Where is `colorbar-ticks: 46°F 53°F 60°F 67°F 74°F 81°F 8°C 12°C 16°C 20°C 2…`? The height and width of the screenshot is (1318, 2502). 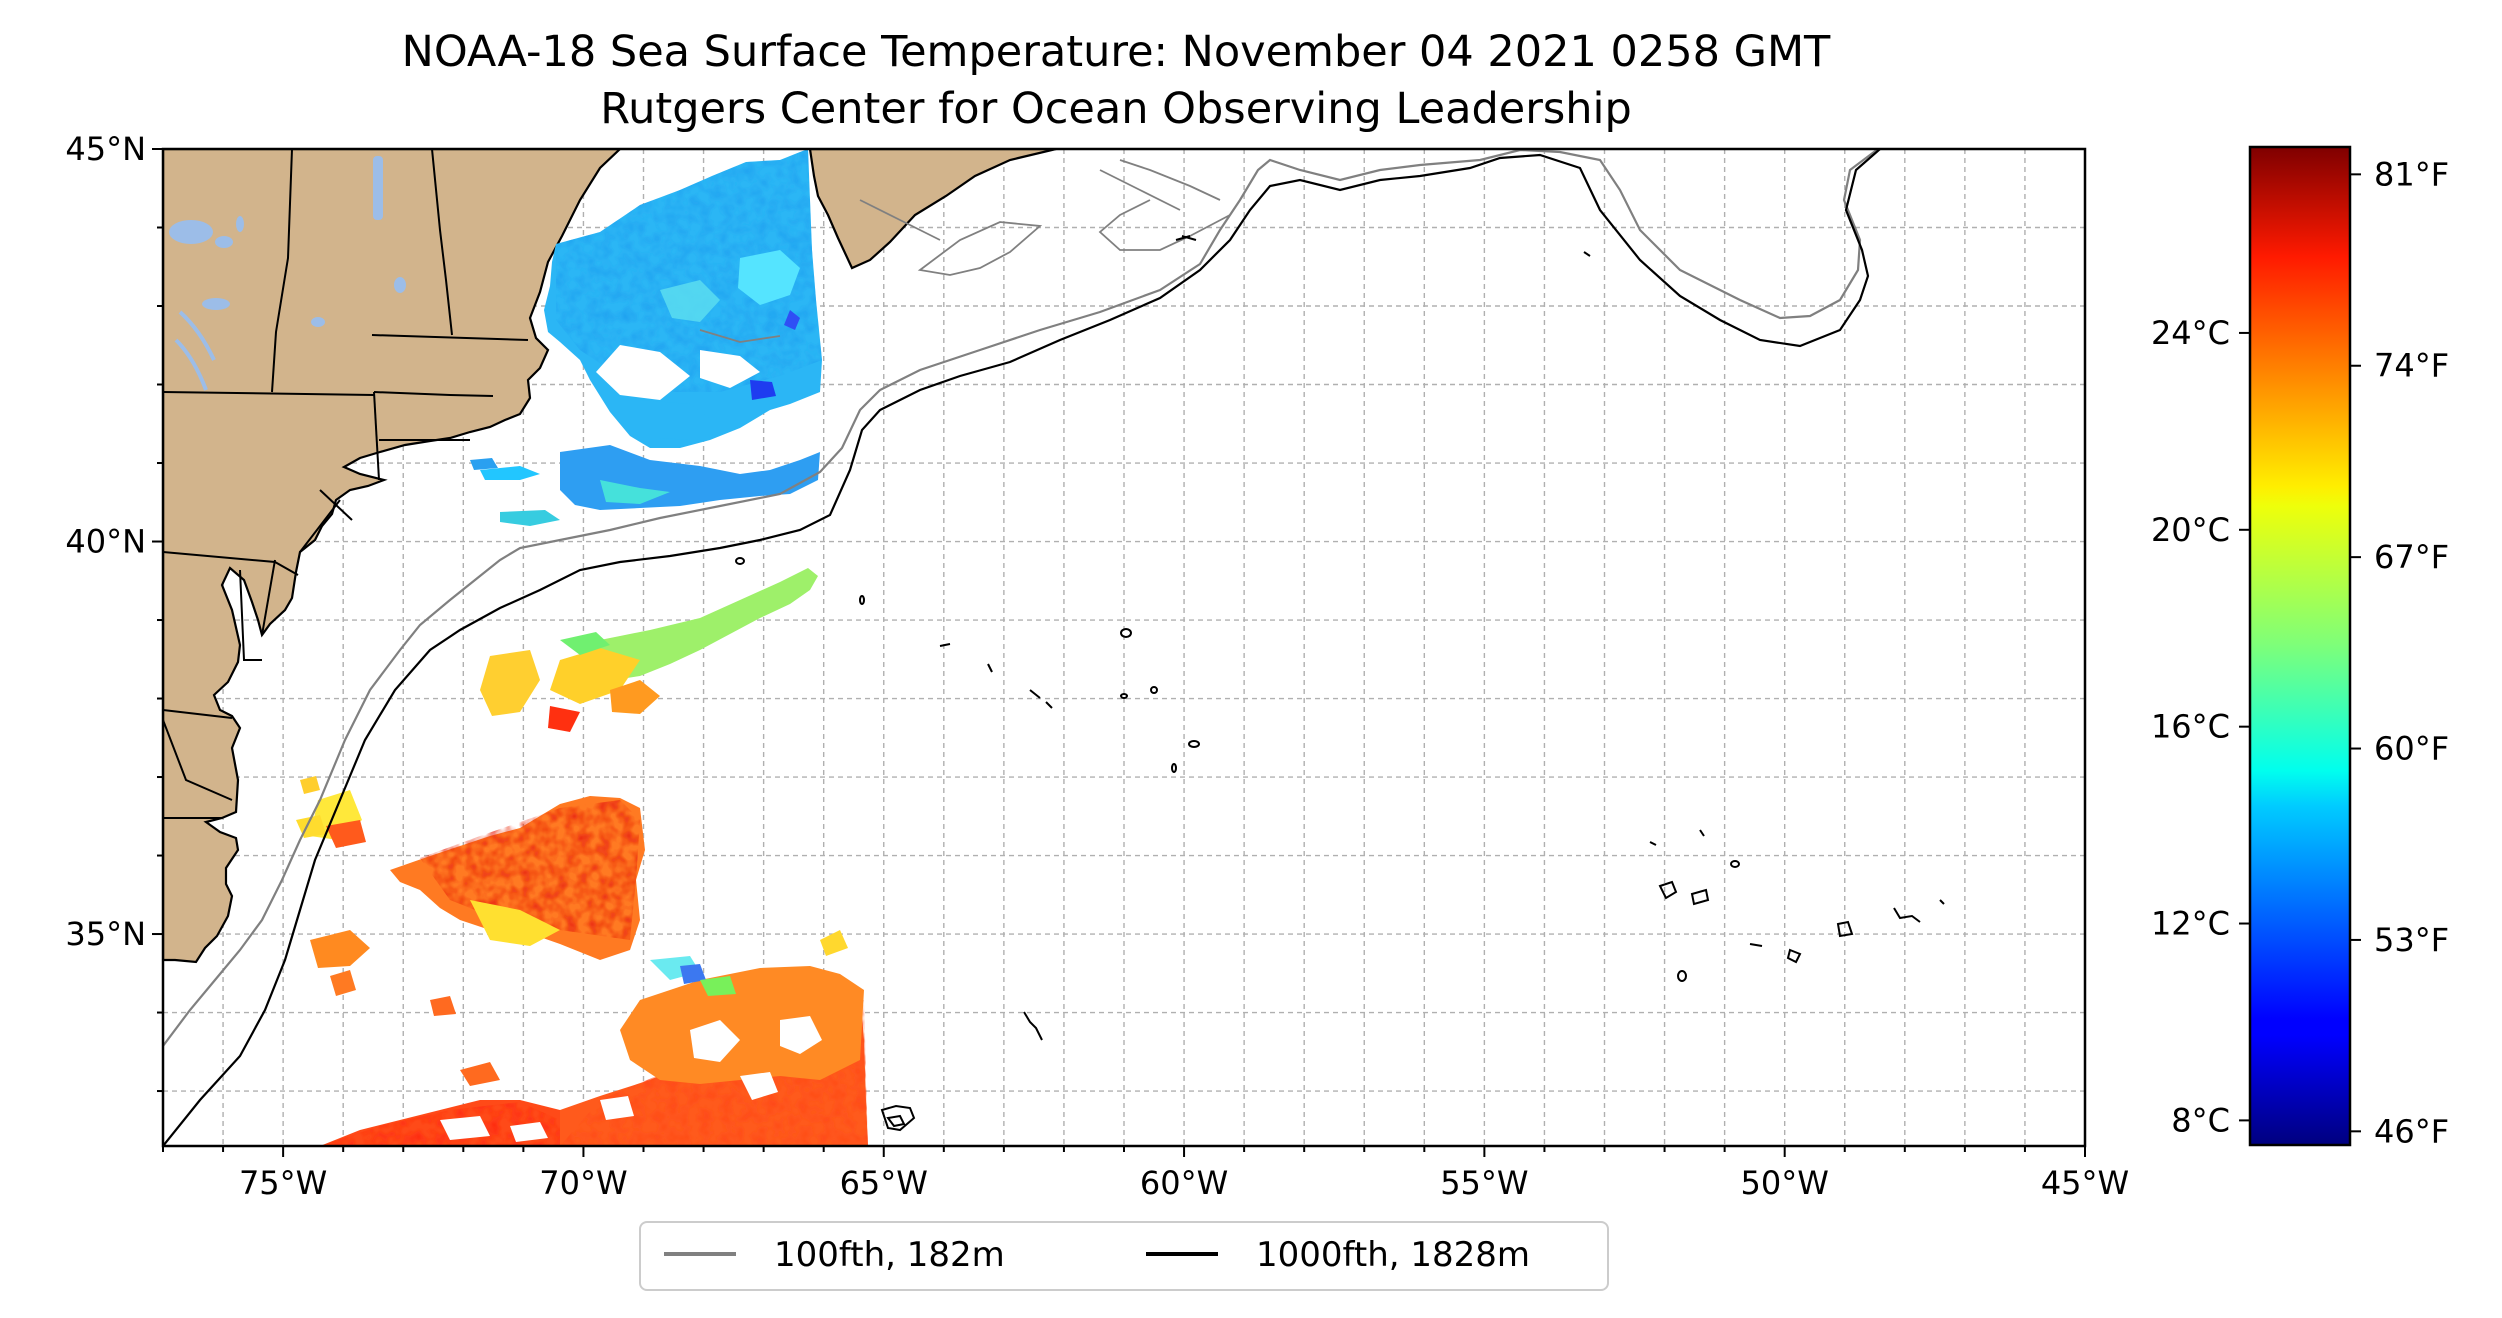 colorbar-ticks: 46°F 53°F 60°F 67°F 74°F 81°F 8°C 12°C 16°C 20°C 2… is located at coordinates (2300, 652).